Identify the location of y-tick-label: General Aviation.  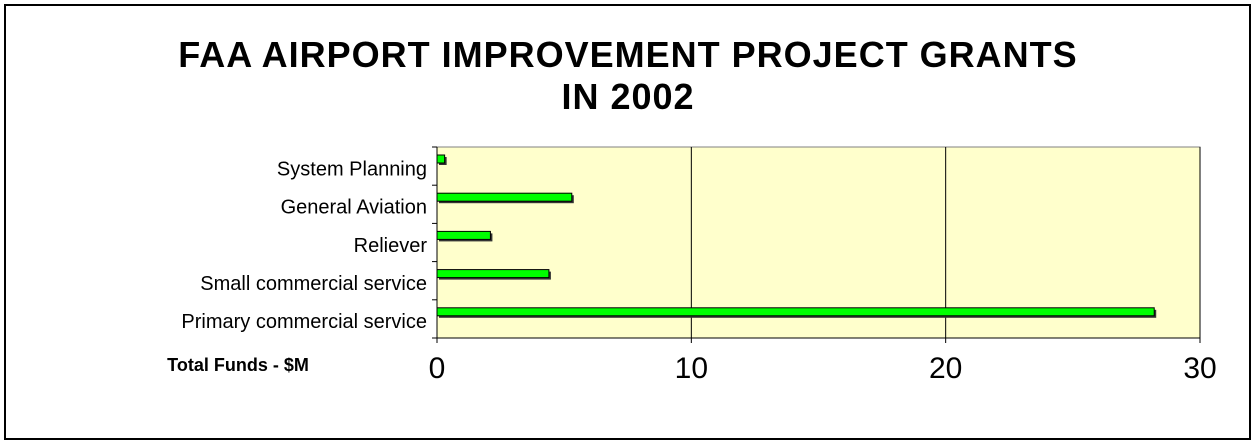
(354, 208).